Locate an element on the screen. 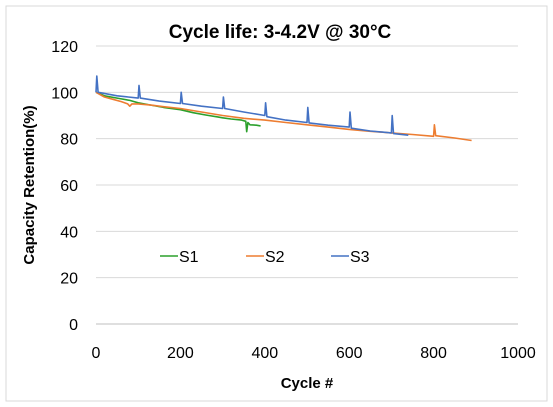 The width and height of the screenshot is (553, 407). series-line-s3 is located at coordinates (252, 105).